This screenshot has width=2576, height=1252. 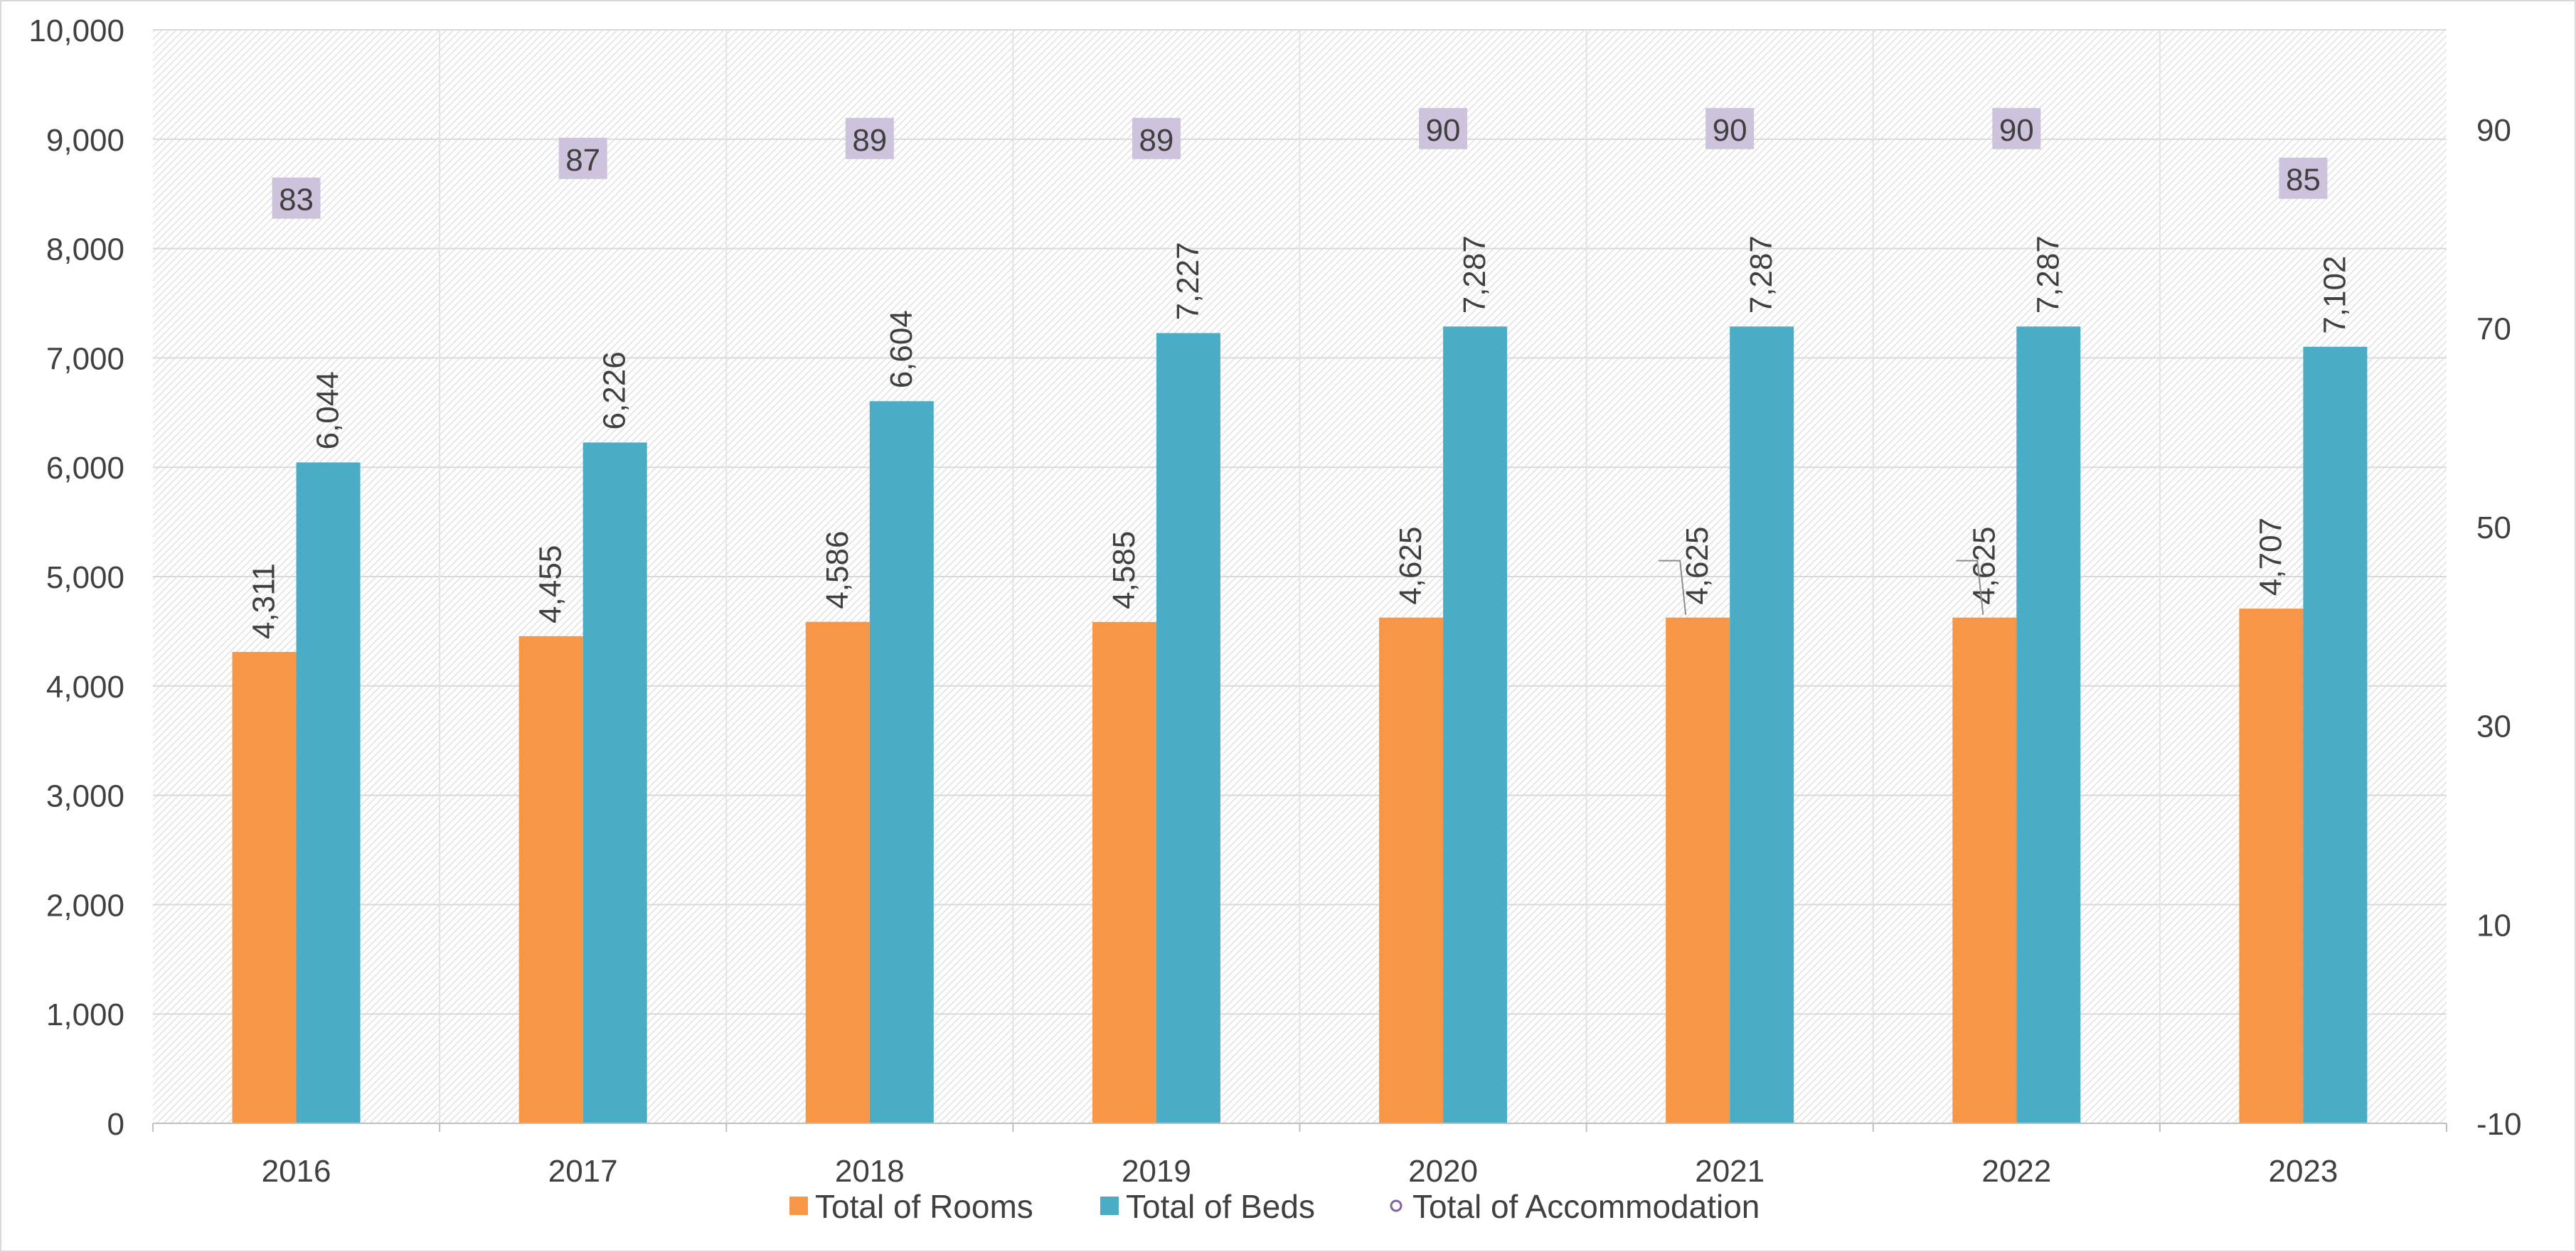 What do you see at coordinates (85, 249) in the screenshot?
I see `y-tick-label-left: 8,000` at bounding box center [85, 249].